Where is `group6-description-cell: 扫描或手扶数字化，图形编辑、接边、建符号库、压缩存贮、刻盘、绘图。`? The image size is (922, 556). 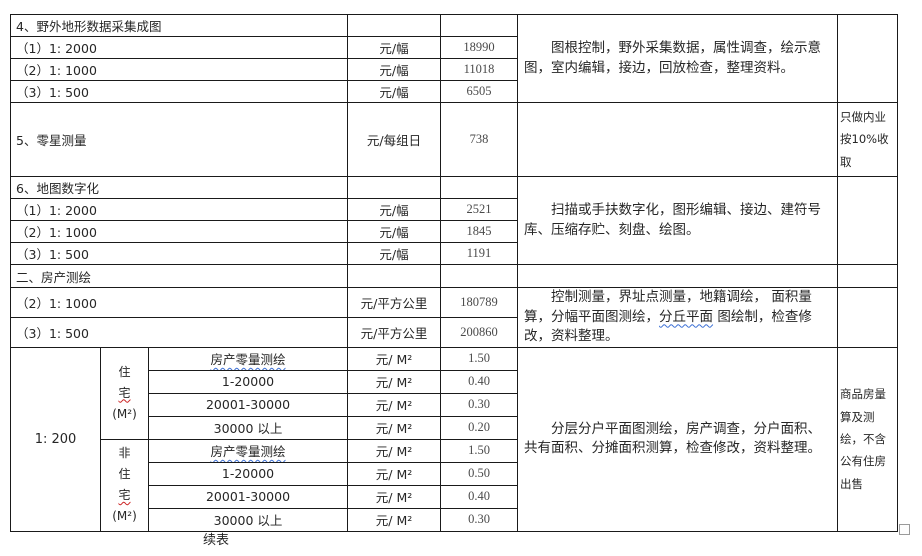
group6-description-cell: 扫描或手扶数字化，图形编辑、接边、建符号库、压缩存贮、刻盘、绘图。 is located at coordinates (678, 220).